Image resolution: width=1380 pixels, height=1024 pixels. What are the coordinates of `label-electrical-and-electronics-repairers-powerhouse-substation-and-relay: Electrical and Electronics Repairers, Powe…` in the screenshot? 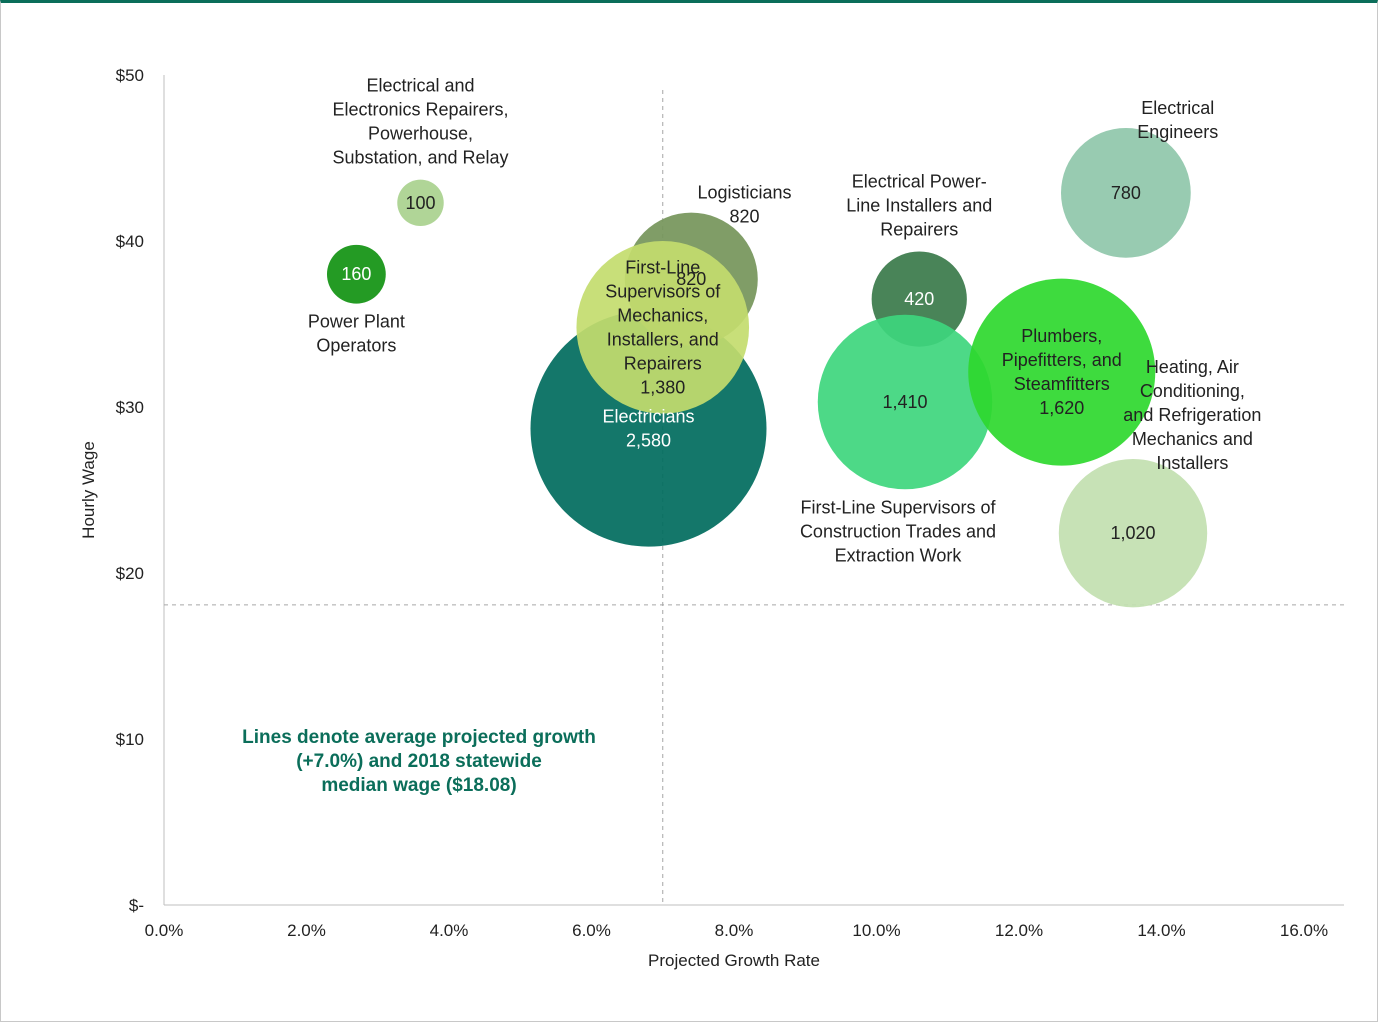 It's located at (420, 122).